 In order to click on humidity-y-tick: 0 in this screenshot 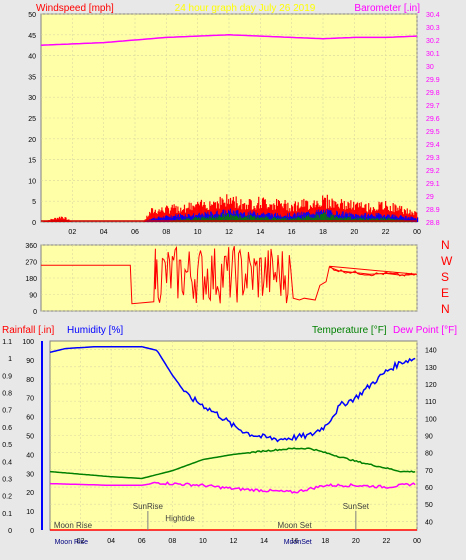, I will do `click(32, 531)`.